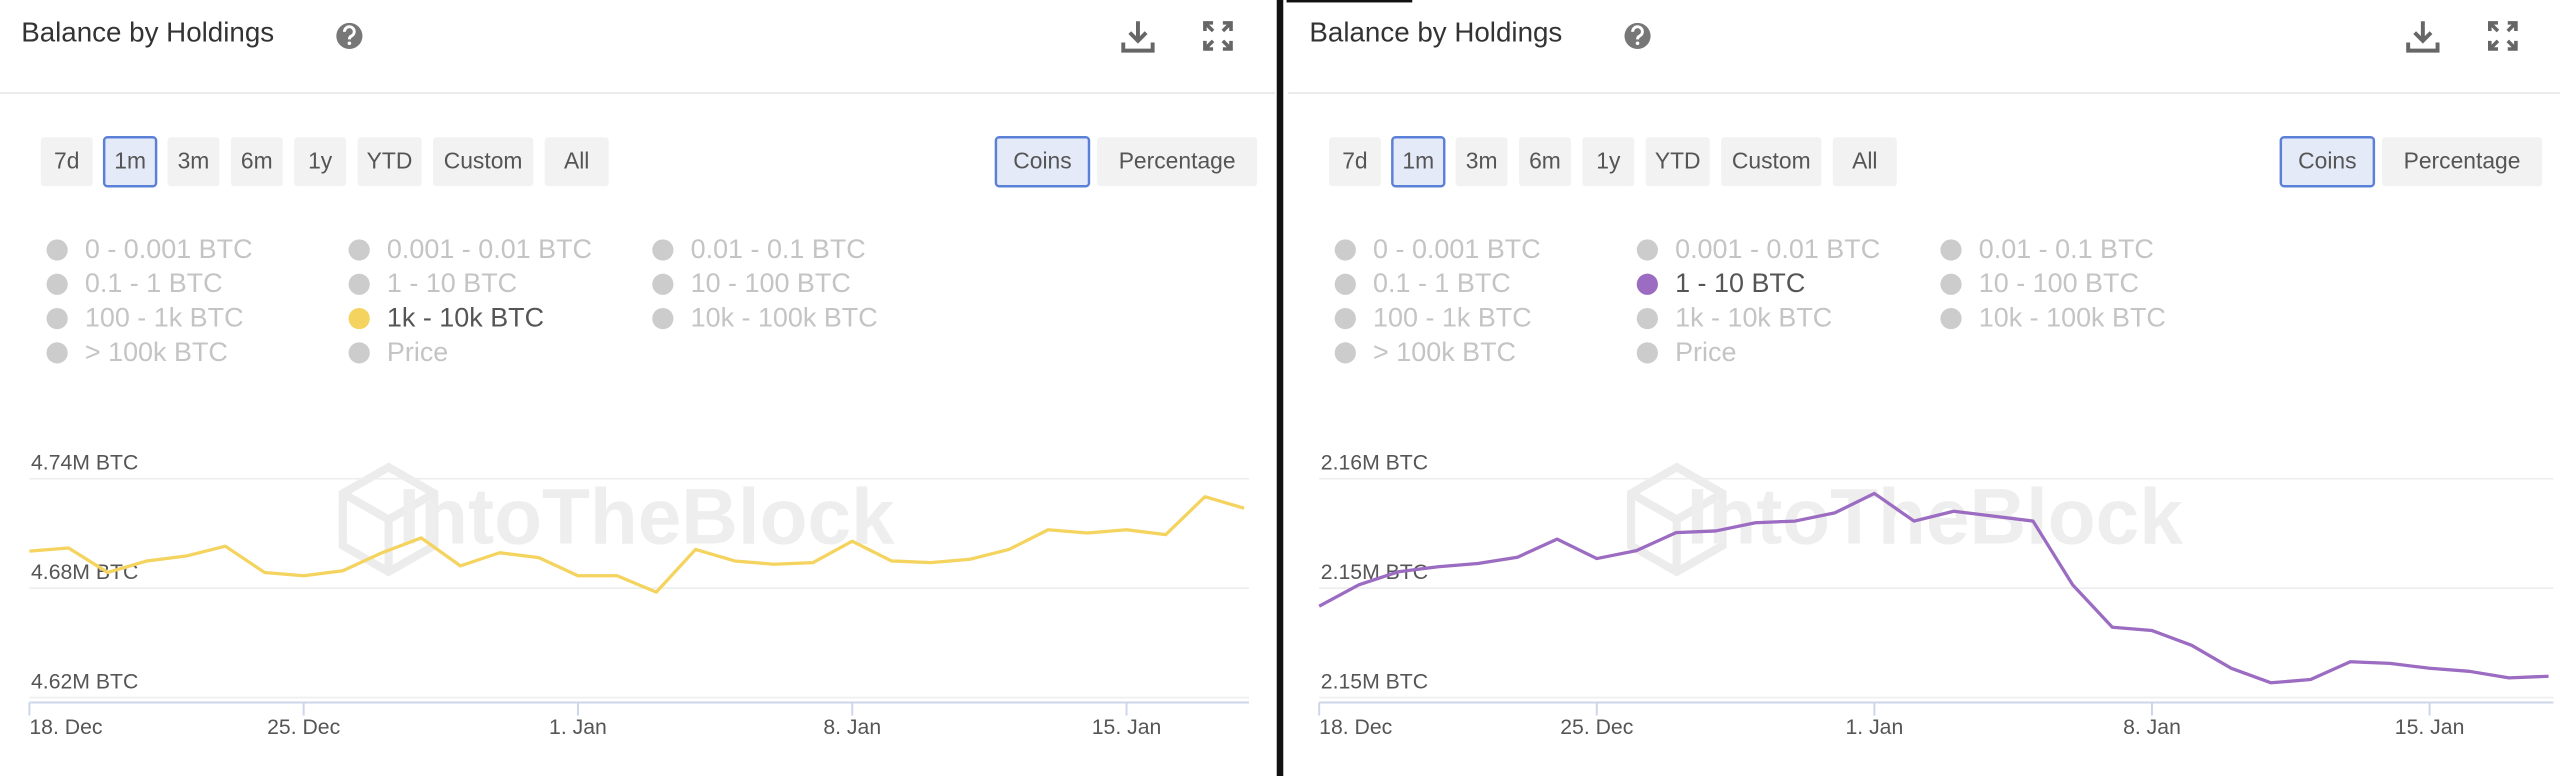 This screenshot has height=776, width=2560. What do you see at coordinates (65, 727) in the screenshot?
I see `x-tick-label: 18. Dec` at bounding box center [65, 727].